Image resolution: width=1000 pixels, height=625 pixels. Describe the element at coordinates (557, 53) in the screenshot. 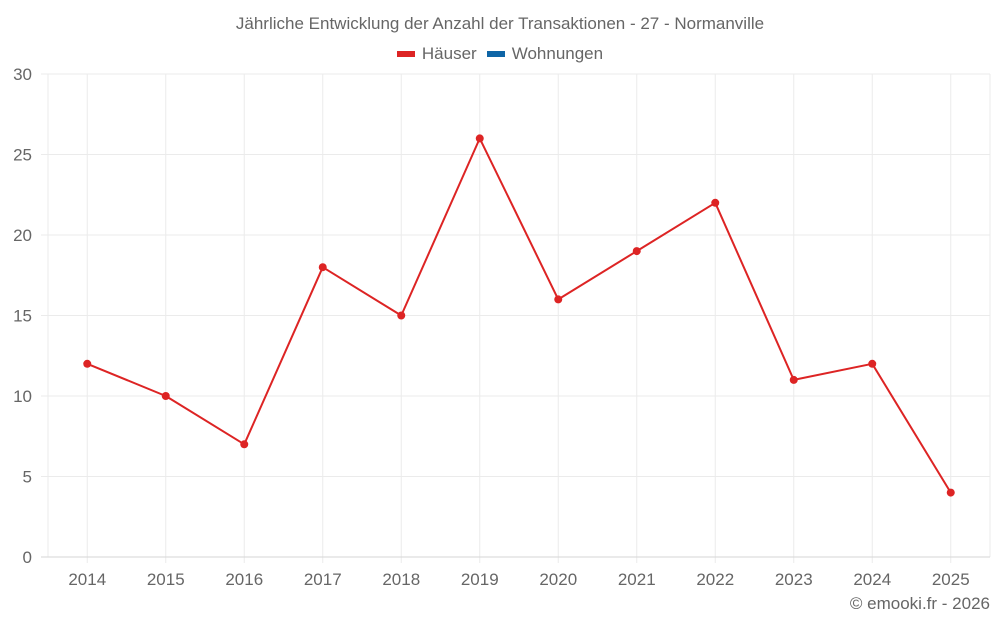

I see `legend-label-wohnungen: Wohnungen` at that location.